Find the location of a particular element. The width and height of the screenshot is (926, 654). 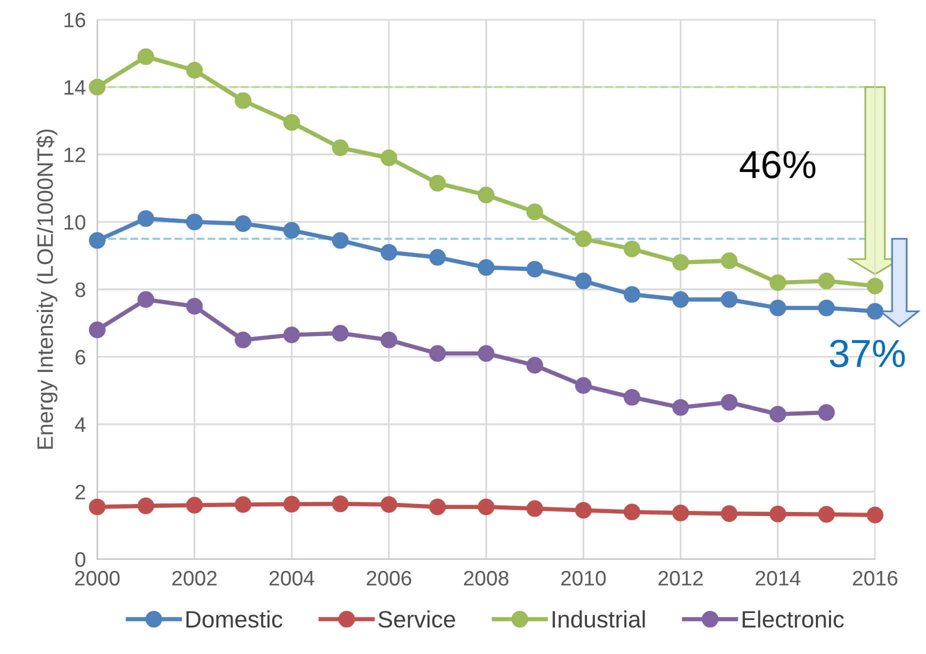

x-tick-label: 2016 is located at coordinates (875, 578).